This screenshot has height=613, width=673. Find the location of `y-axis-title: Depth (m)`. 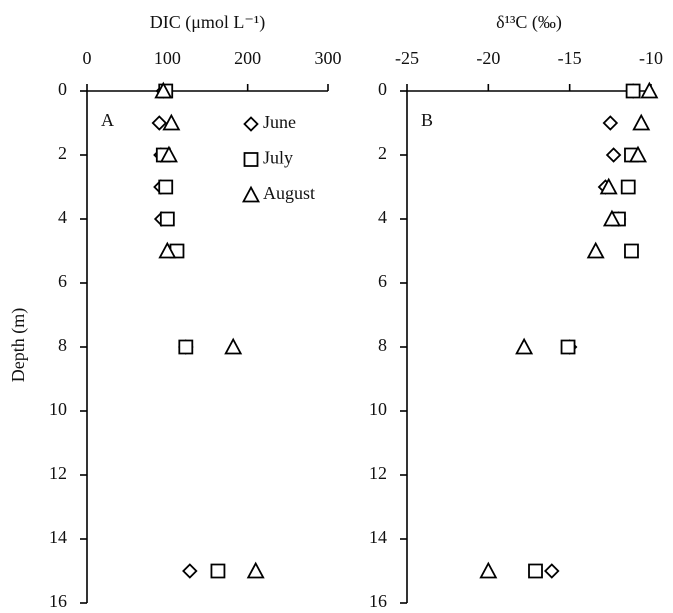

y-axis-title: Depth (m) is located at coordinates (18, 345).